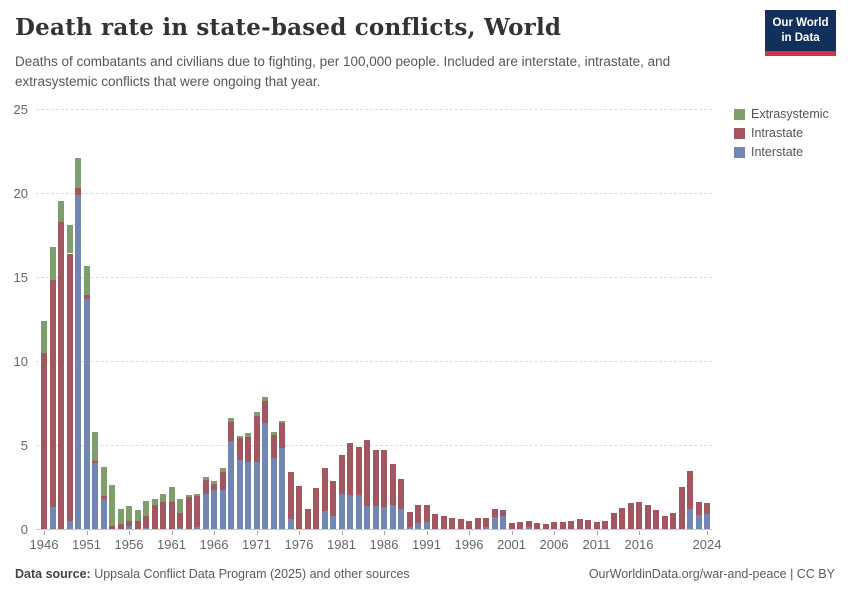  I want to click on bar-1988, so click(401, 319).